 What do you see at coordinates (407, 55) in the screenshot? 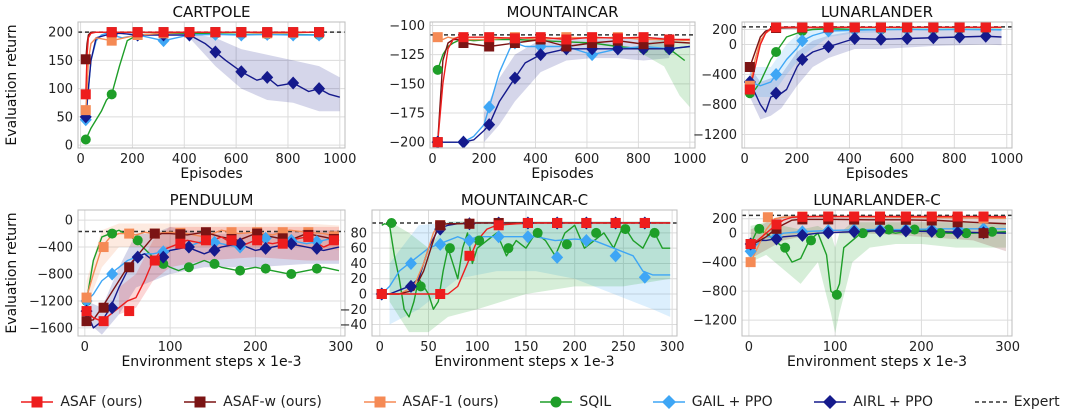
I see `y-tick-label: −125` at bounding box center [407, 55].